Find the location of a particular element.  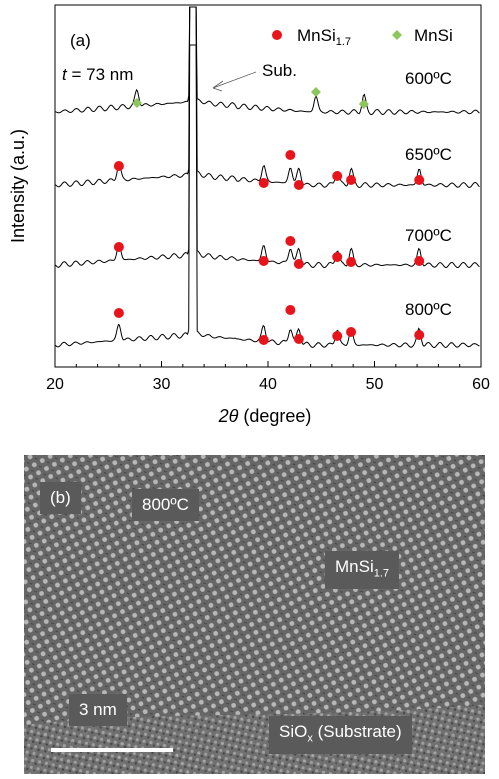

legend-diamond-marker is located at coordinates (397, 35).